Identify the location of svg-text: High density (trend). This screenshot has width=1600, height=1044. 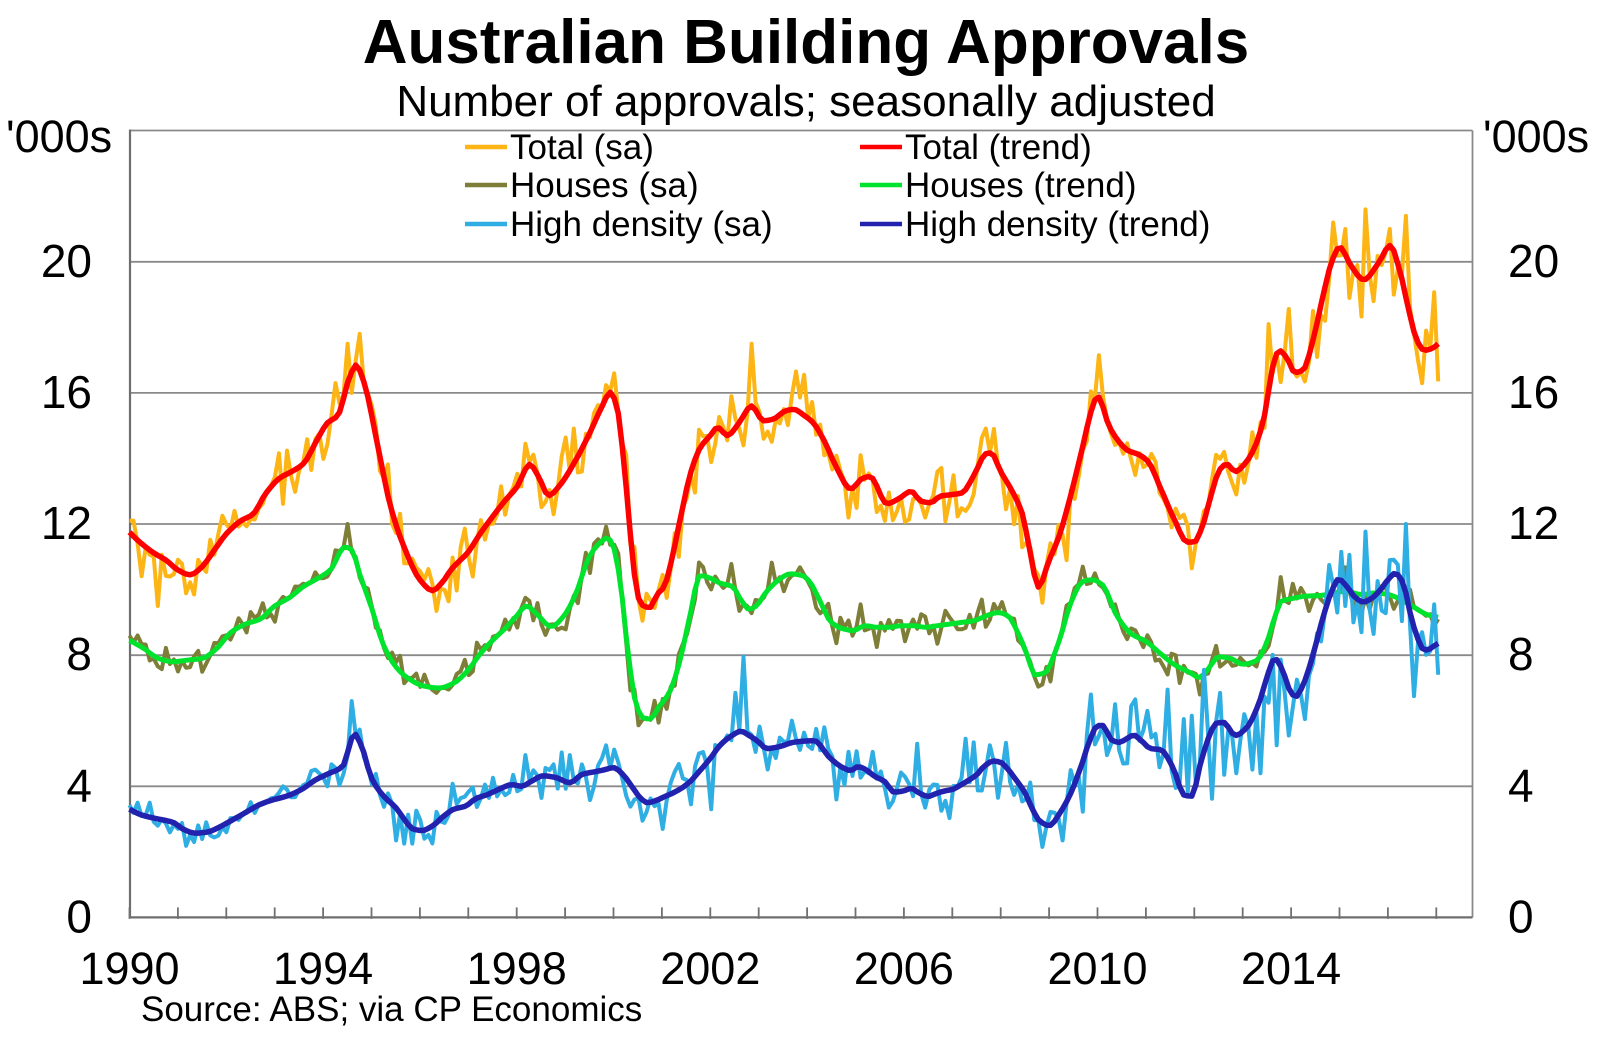
(1057, 224).